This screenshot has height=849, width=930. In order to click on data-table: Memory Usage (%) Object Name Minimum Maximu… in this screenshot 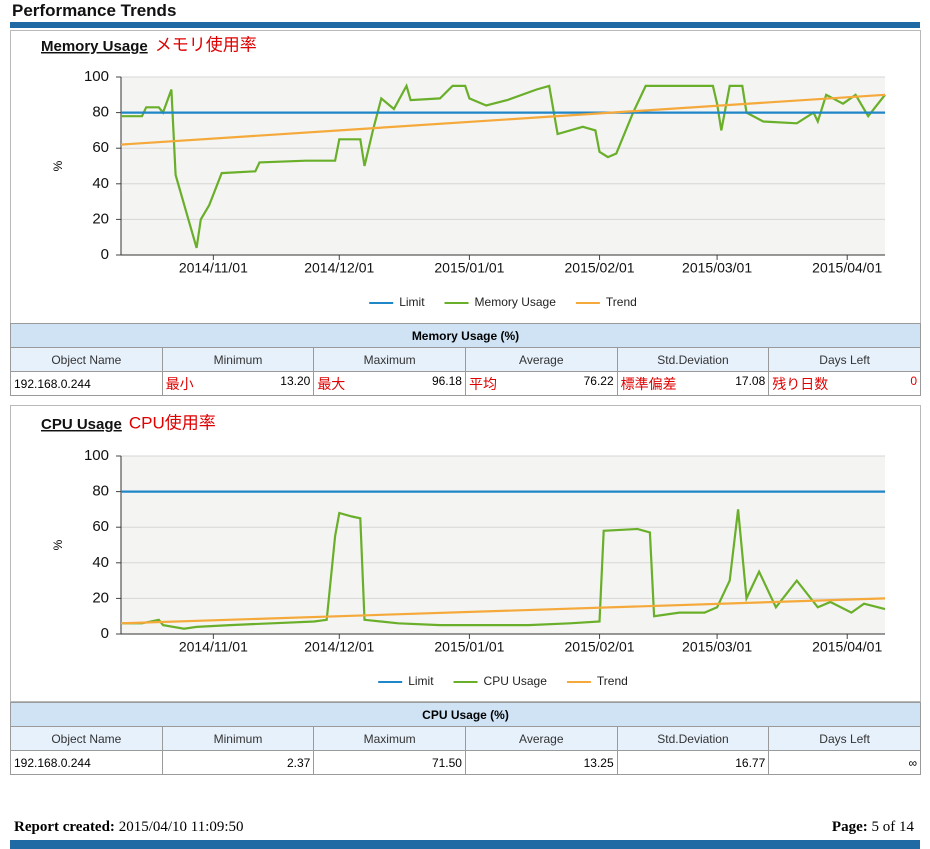, I will do `click(465, 359)`.